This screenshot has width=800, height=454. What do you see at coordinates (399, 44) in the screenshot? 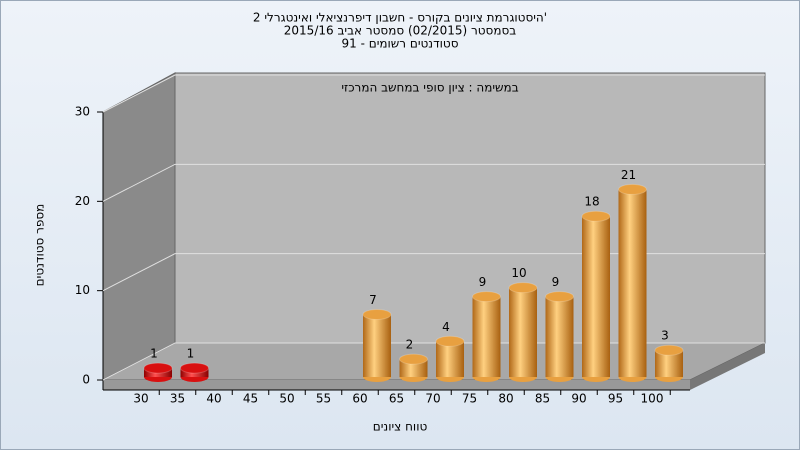
I see `chart-title: סטודנטים רשומים - 91` at bounding box center [399, 44].